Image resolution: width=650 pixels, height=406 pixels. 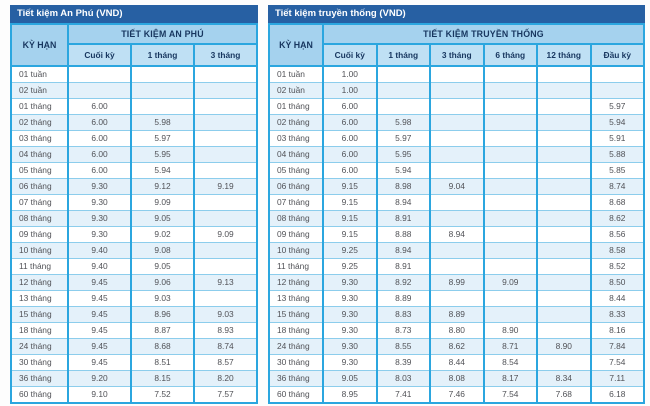 What do you see at coordinates (296, 218) in the screenshot?
I see `term-label: 08 tháng` at bounding box center [296, 218].